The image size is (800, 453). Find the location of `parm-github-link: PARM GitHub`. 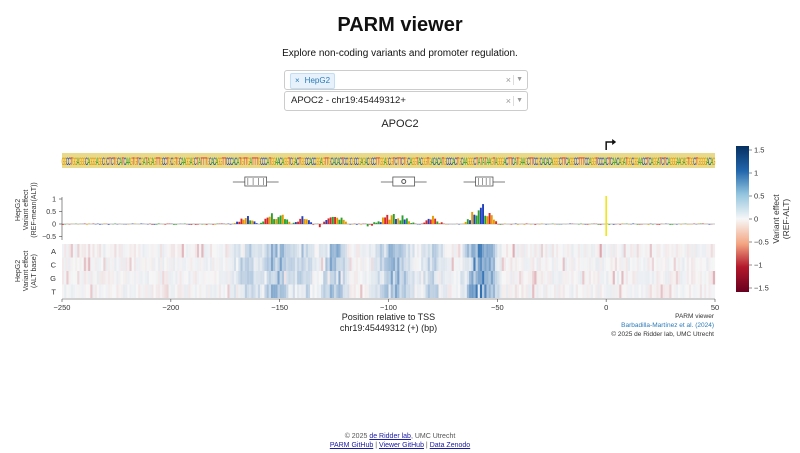

parm-github-link: PARM GitHub is located at coordinates (351, 445).